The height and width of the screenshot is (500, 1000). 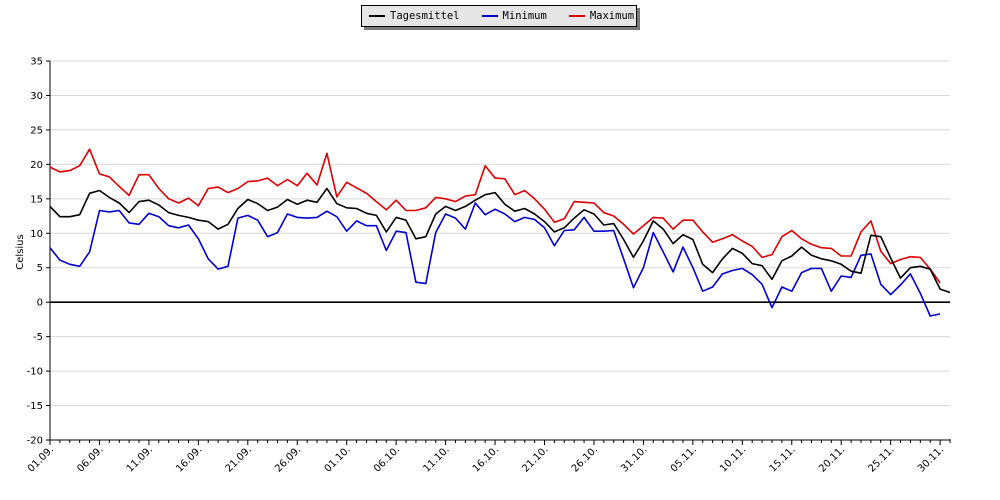 What do you see at coordinates (436, 459) in the screenshot?
I see `x-tick-label: 11.10.` at bounding box center [436, 459].